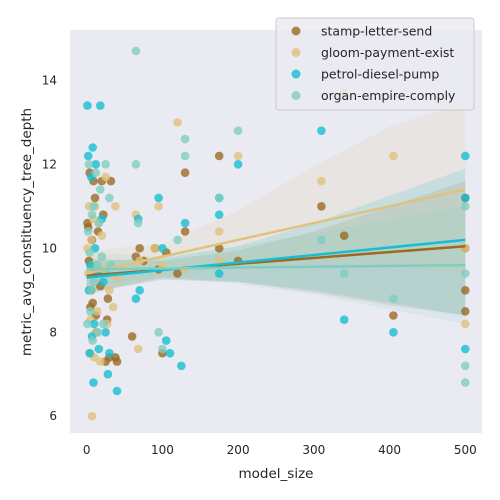 Image resolution: width=500 pixels, height=500 pixels. Describe the element at coordinates (87, 450) in the screenshot. I see `x-tick-label: 0` at that location.